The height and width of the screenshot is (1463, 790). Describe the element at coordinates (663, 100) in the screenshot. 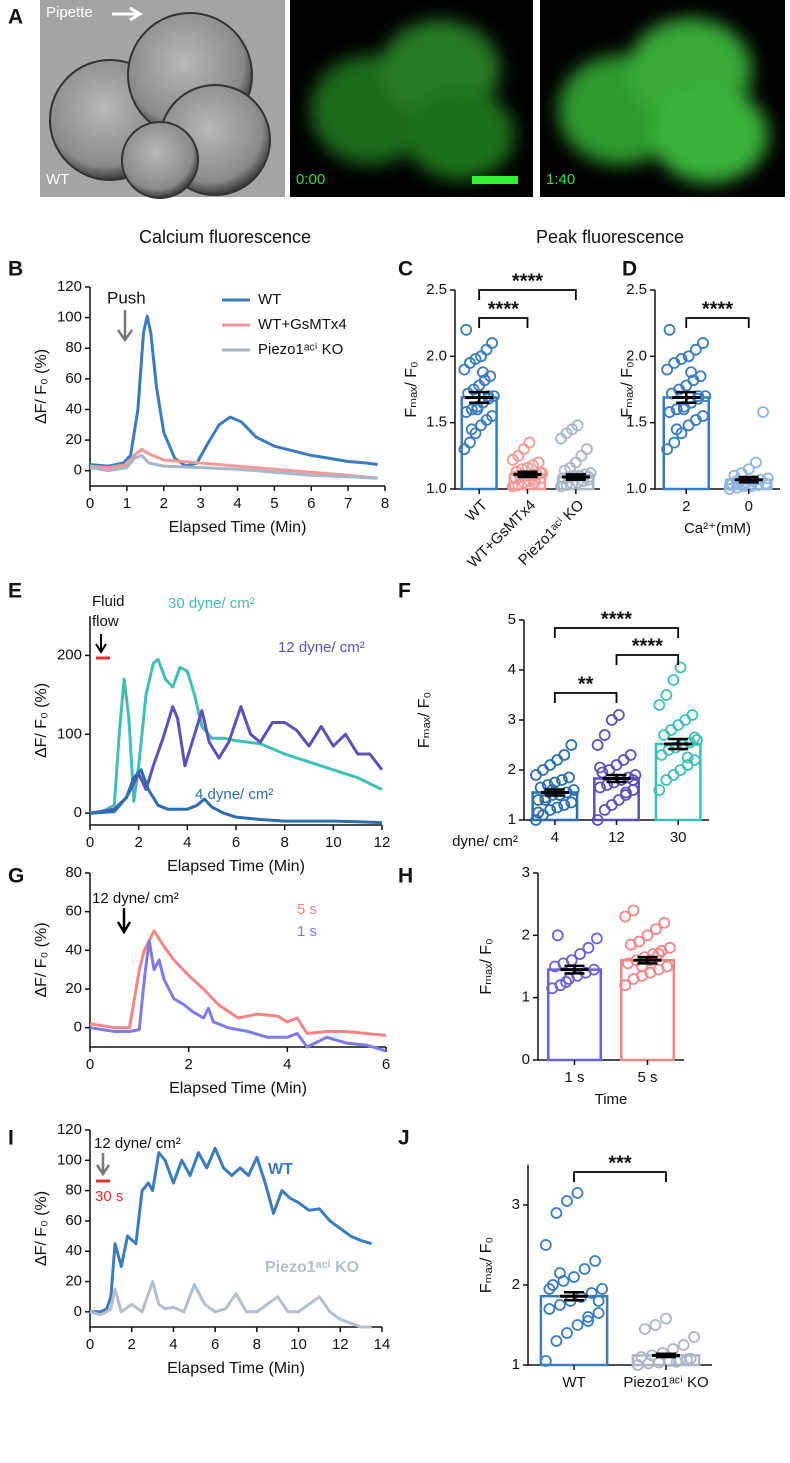

I see `green-cells` at that location.